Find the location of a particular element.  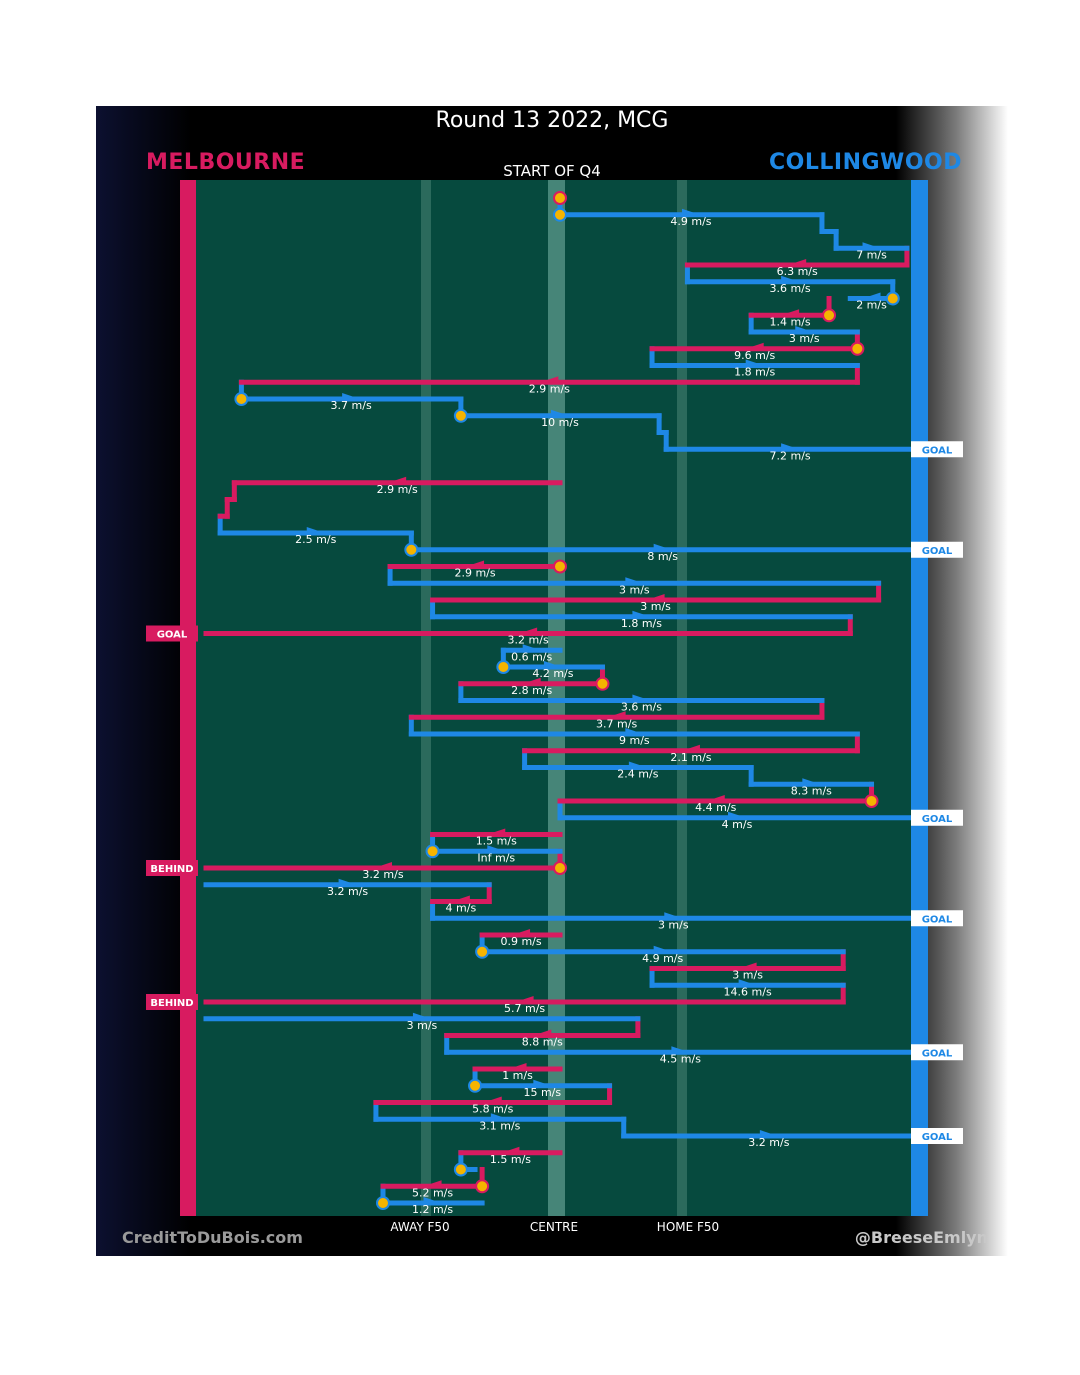

away-f50-label: AWAY F50 is located at coordinates (420, 1227).